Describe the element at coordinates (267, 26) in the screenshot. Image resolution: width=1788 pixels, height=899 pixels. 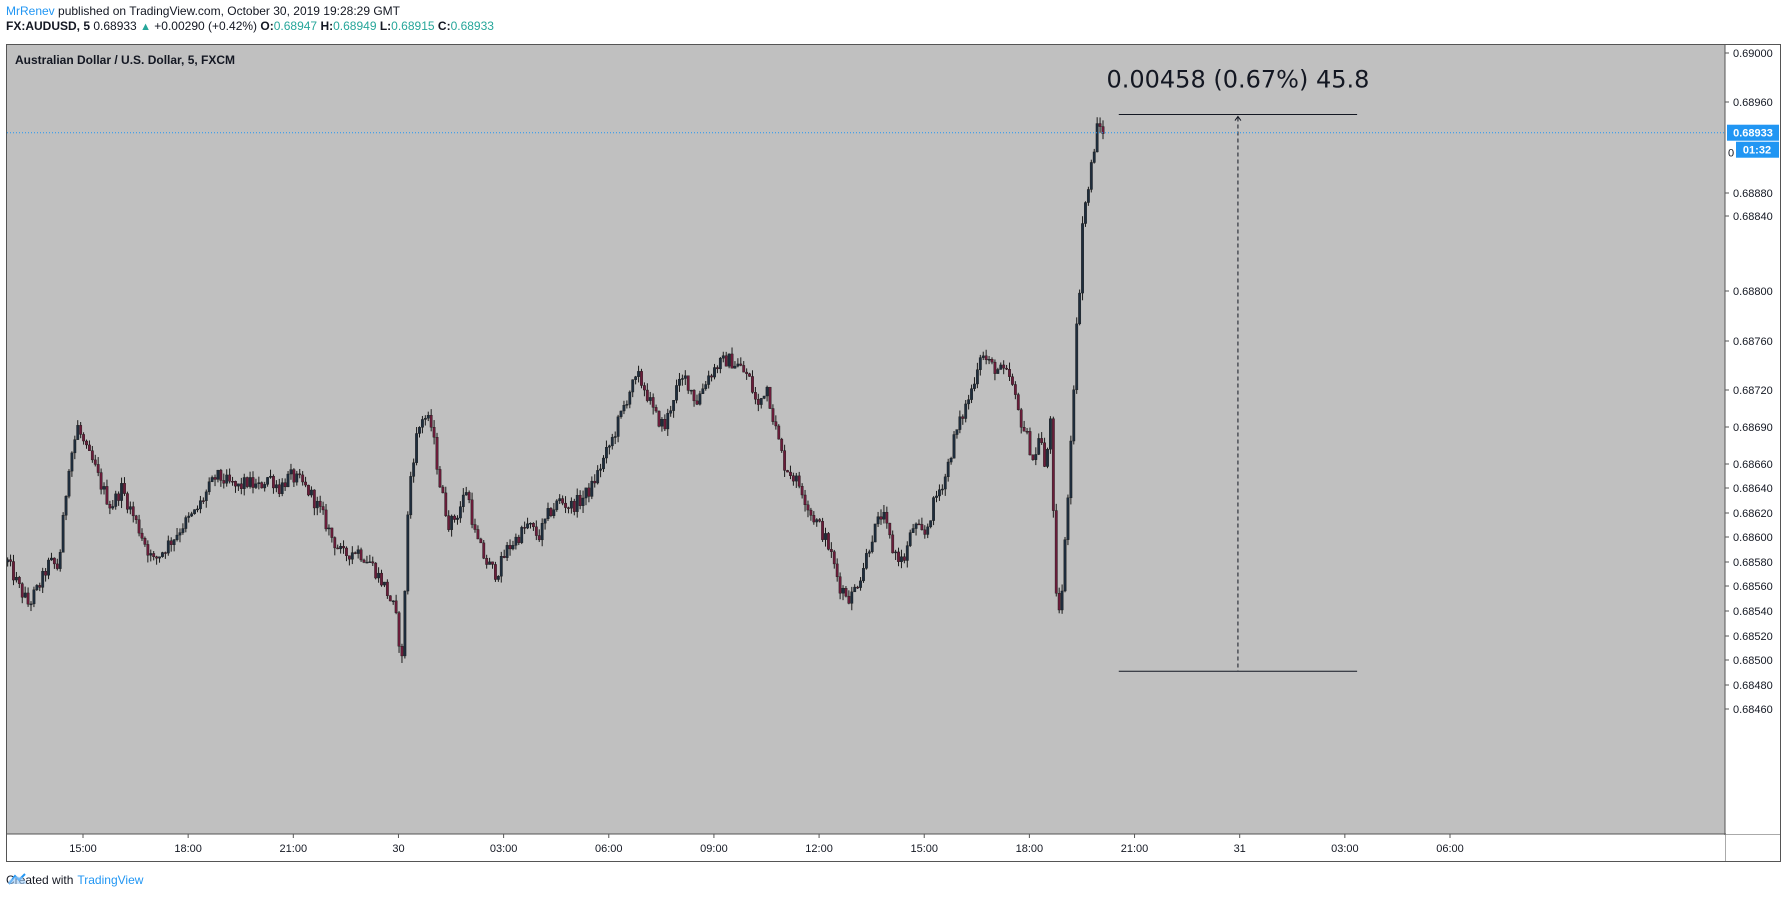
I see `open-label: O:` at that location.